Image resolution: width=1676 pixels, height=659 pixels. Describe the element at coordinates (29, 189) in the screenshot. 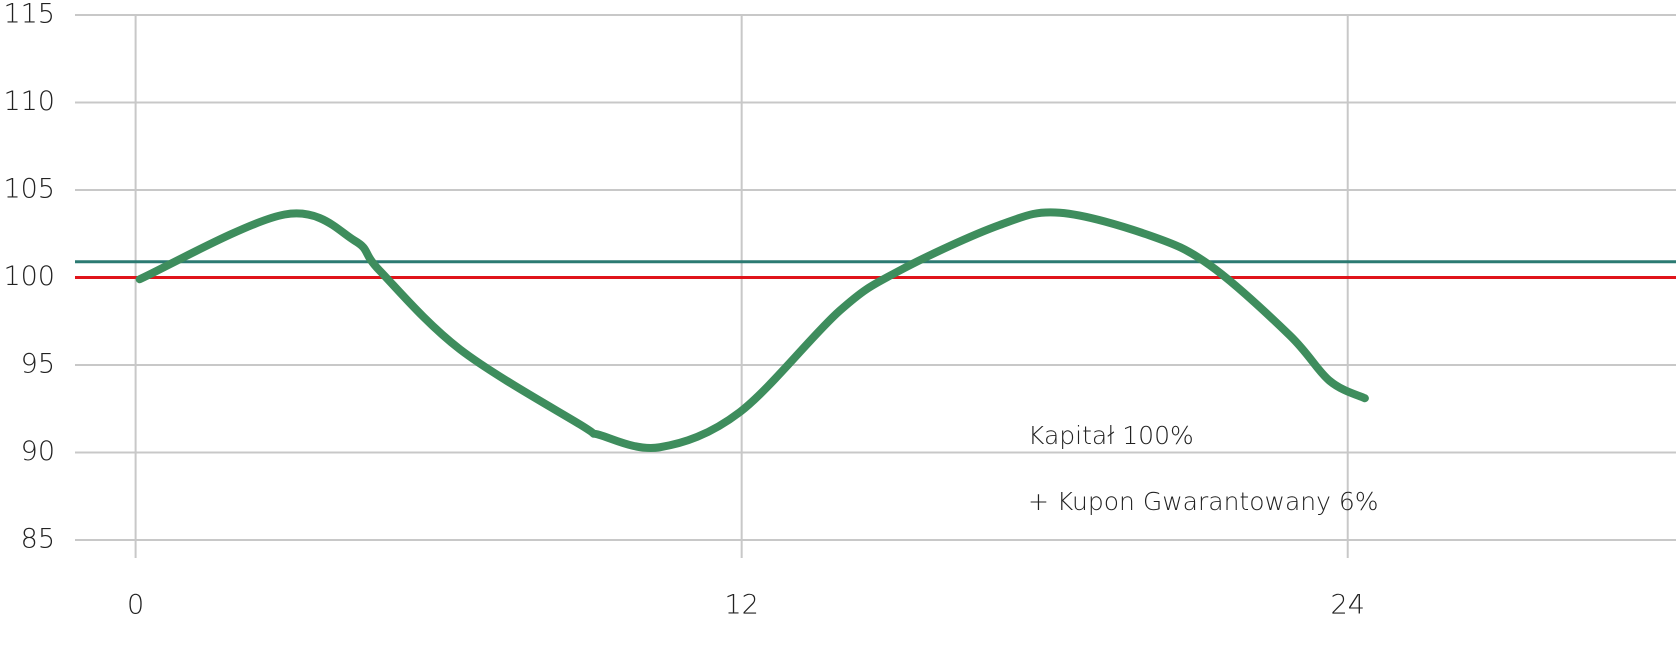

I see `y-tick-label: 105` at that location.